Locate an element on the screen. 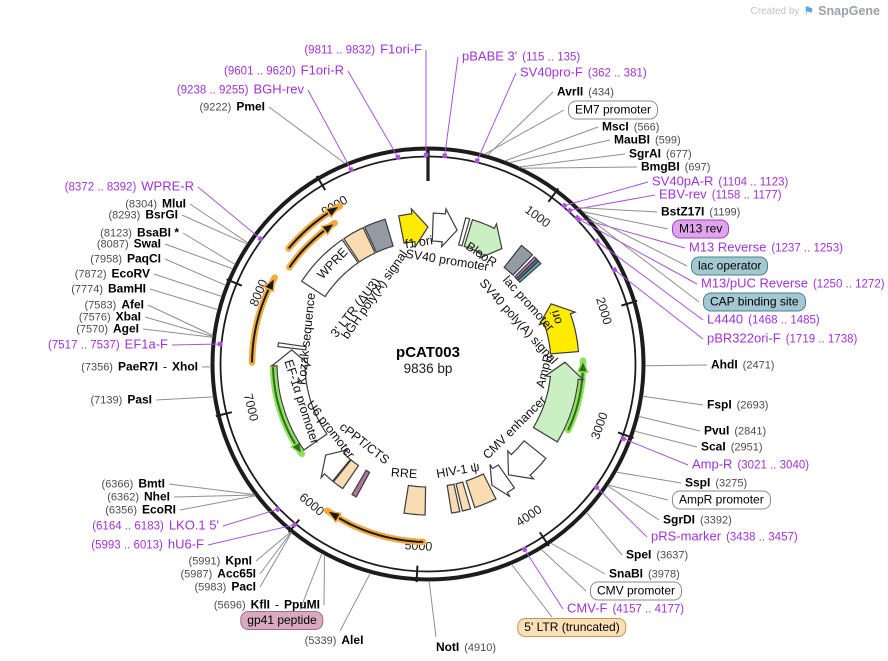 The height and width of the screenshot is (661, 888). feature-sv40-polya-signal is located at coordinates (518, 260).